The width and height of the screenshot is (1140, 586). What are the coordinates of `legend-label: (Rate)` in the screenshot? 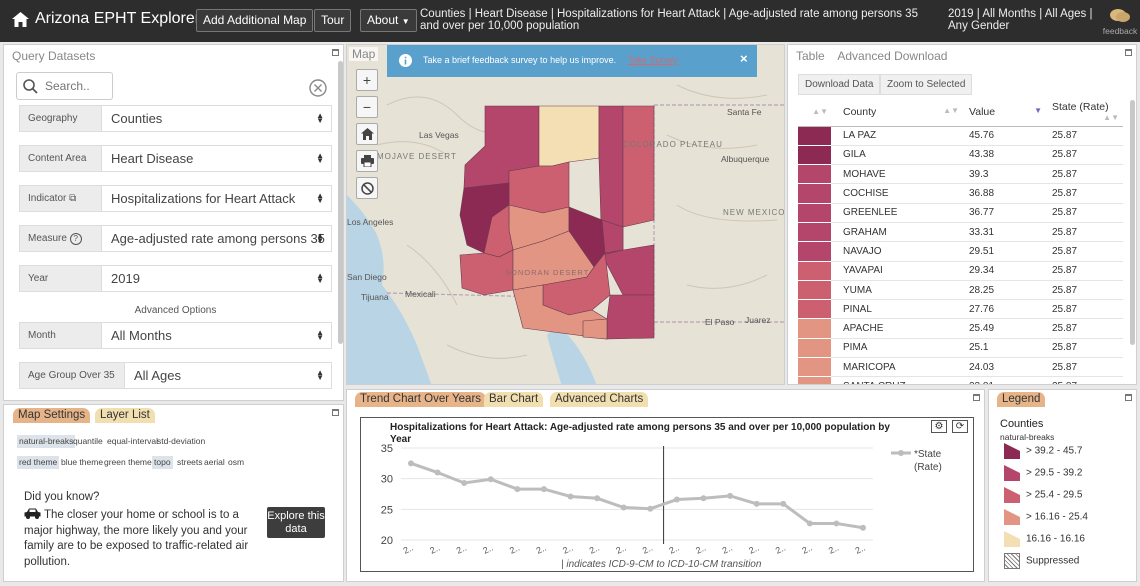 It's located at (928, 467).